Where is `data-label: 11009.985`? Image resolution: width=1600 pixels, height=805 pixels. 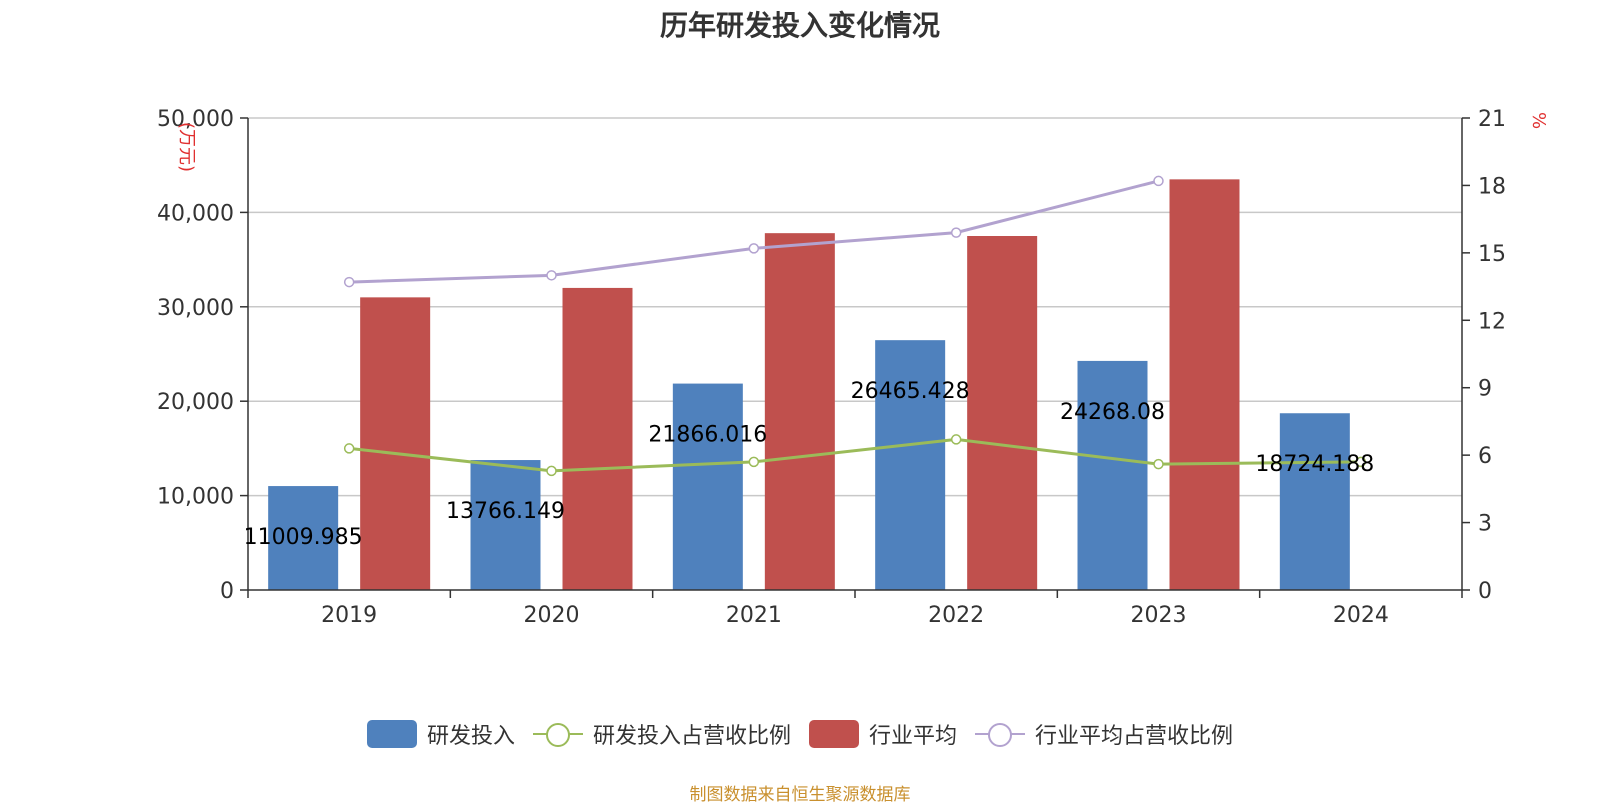 data-label: 11009.985 is located at coordinates (303, 537).